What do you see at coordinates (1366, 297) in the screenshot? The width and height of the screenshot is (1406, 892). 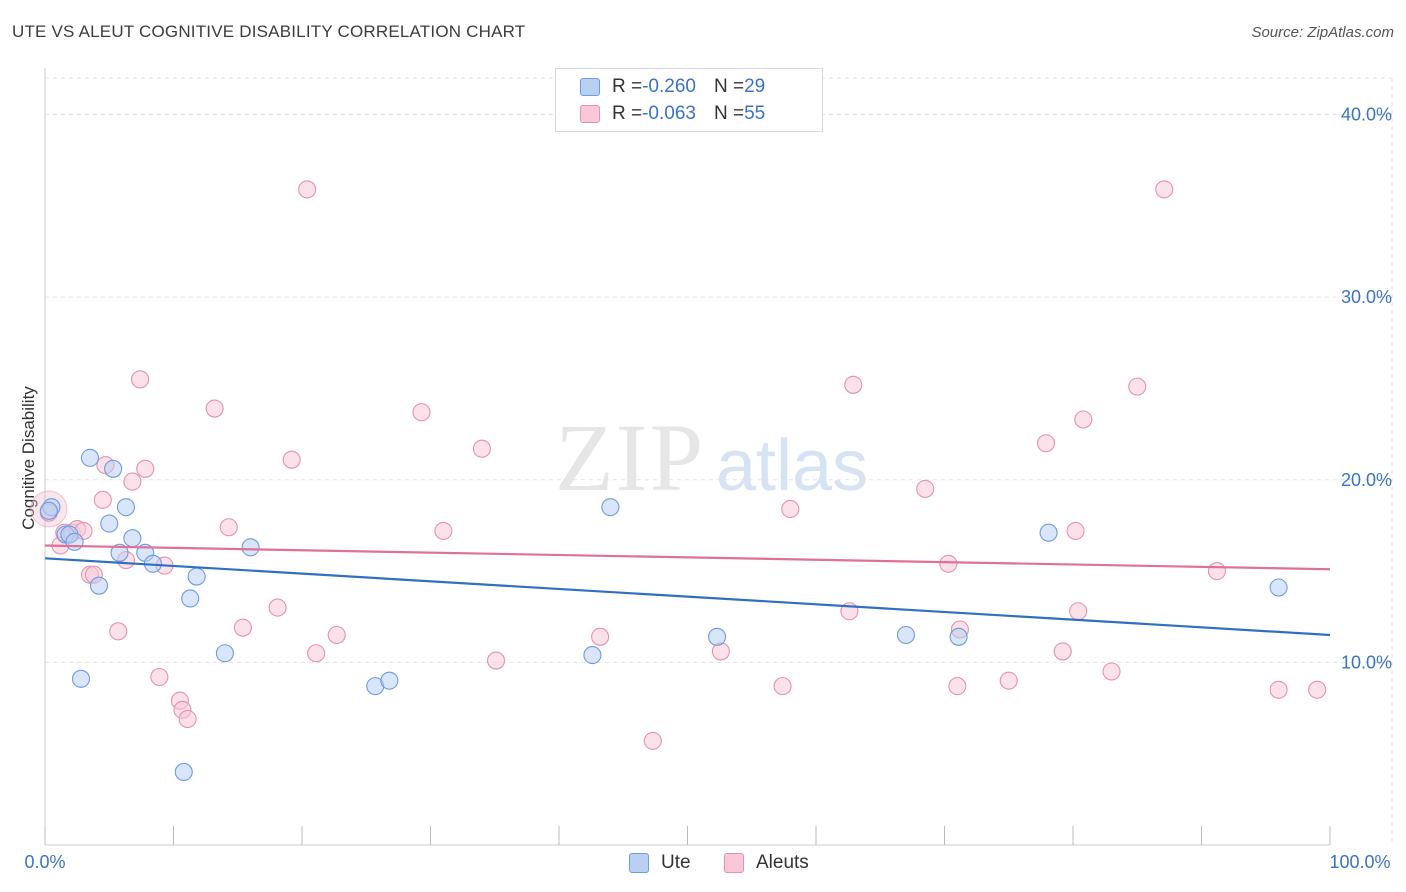 I see `y-tick-label: 30.0%` at bounding box center [1366, 297].